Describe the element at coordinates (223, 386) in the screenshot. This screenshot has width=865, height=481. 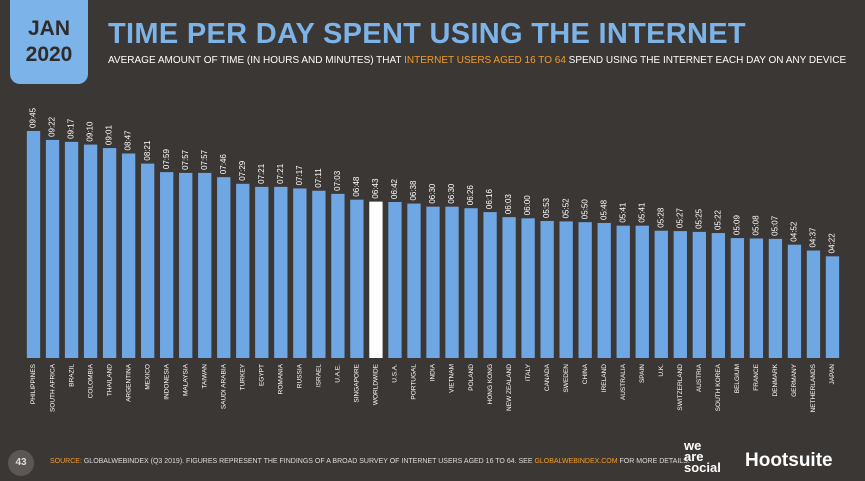
I see `x-tick-label: SAUDI ARABIA` at that location.